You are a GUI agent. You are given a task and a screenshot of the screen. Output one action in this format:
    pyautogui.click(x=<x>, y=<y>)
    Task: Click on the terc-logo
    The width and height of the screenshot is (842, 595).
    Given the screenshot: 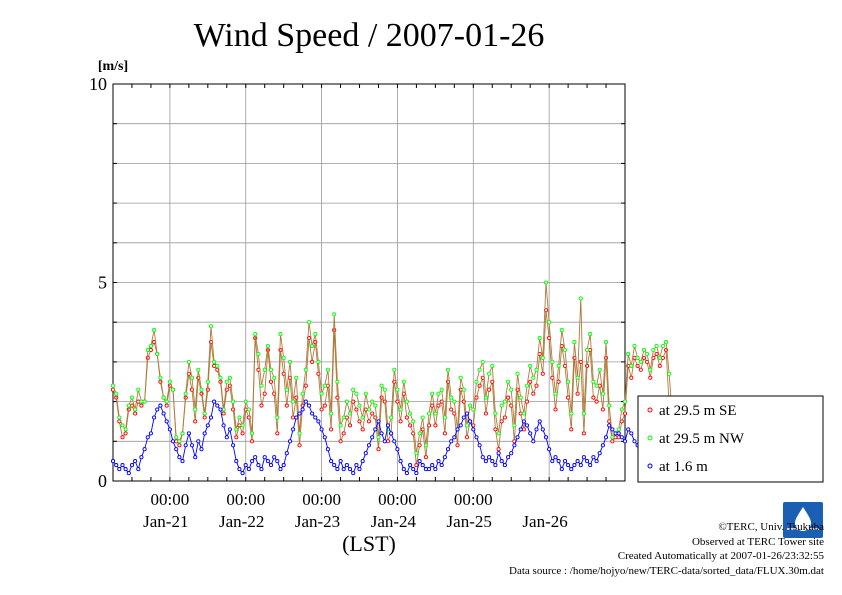 What is the action you would take?
    pyautogui.click(x=803, y=520)
    